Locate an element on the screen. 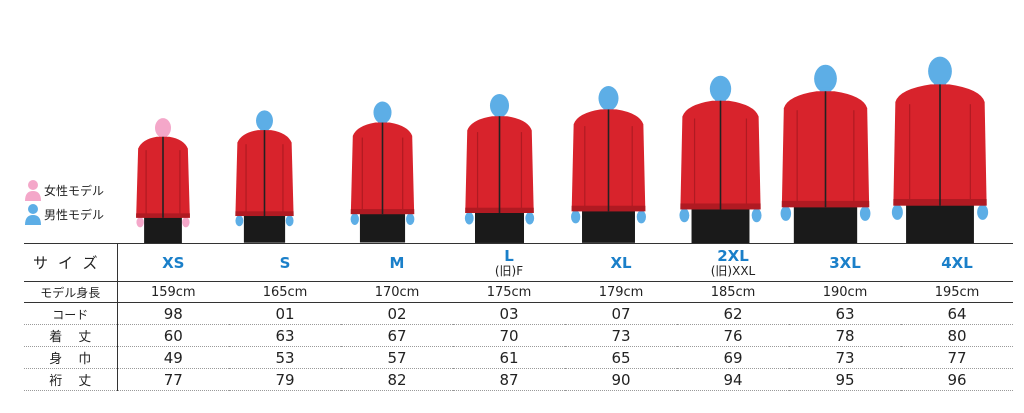  table-cell: 94 is located at coordinates (733, 379).